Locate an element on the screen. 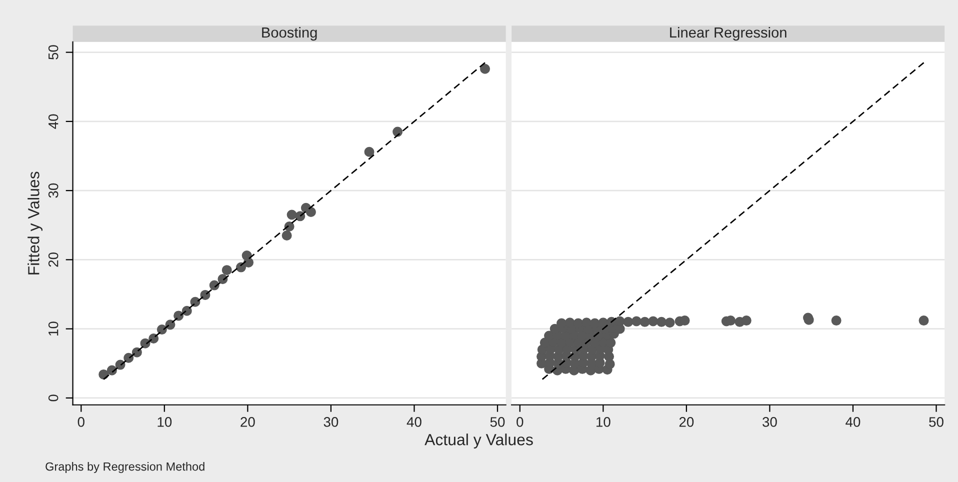  y-tick-label: 50 is located at coordinates (53, 52).